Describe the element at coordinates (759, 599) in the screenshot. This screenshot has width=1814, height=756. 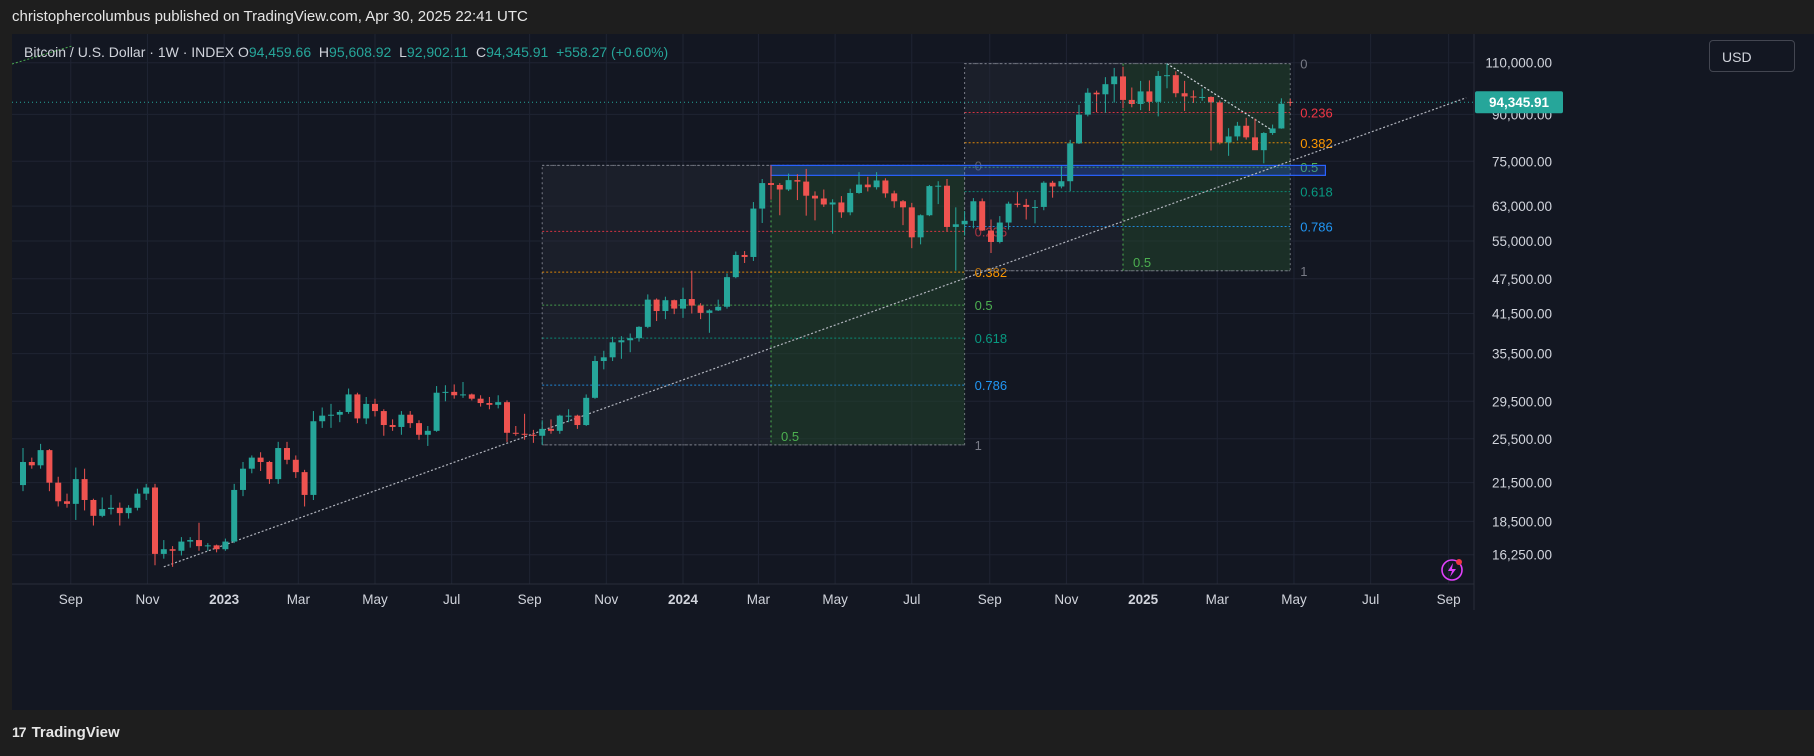
I see `time-tick-label: Mar` at that location.